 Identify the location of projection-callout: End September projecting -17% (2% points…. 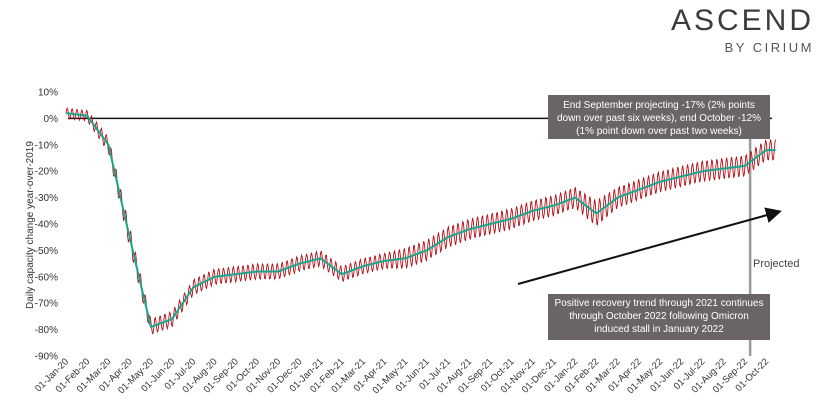
(659, 117).